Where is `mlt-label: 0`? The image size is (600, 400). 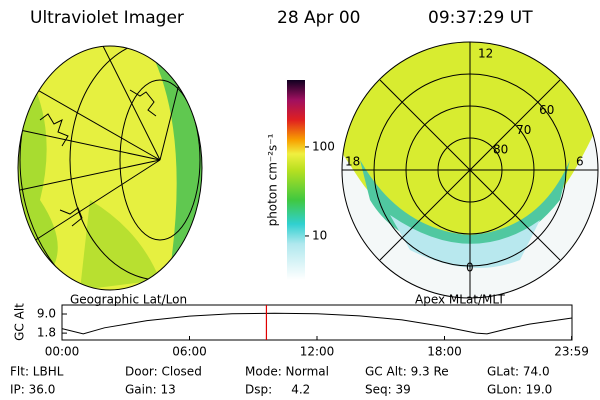
mlt-label: 0 is located at coordinates (470, 268).